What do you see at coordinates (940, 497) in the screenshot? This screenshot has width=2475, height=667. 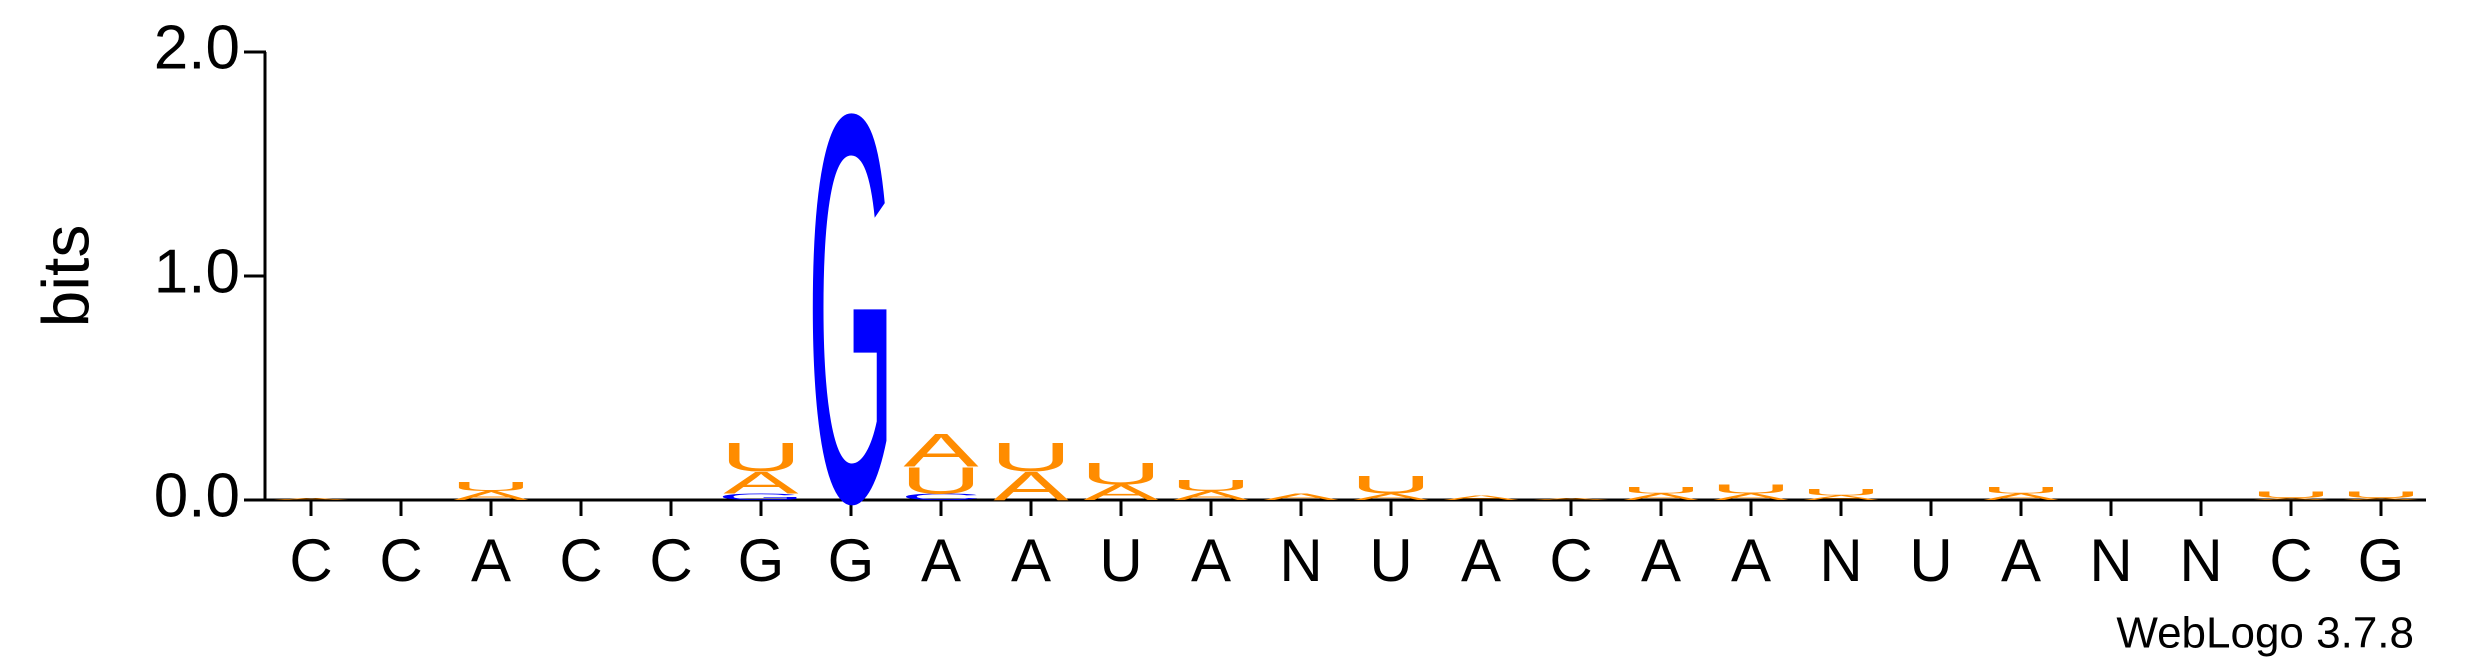 I see `logo-letter: C` at bounding box center [940, 497].